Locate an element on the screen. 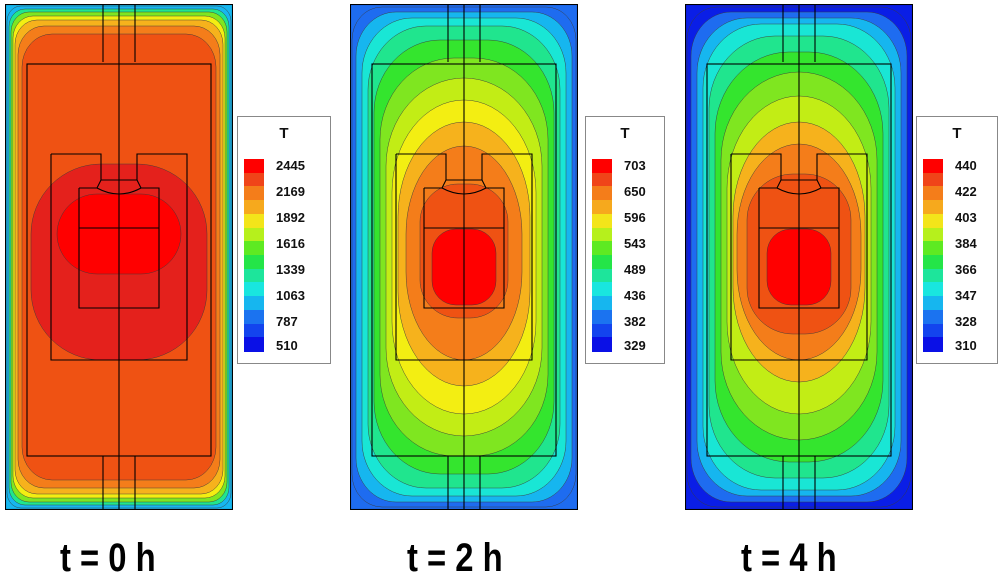 Image resolution: width=1006 pixels, height=583 pixels. legend-tick: 489 is located at coordinates (635, 269).